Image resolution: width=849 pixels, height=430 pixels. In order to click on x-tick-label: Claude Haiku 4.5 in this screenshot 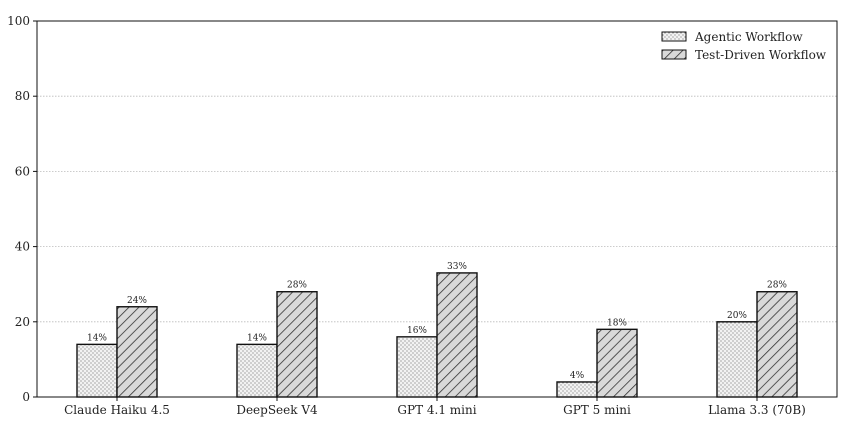, I will do `click(117, 410)`.